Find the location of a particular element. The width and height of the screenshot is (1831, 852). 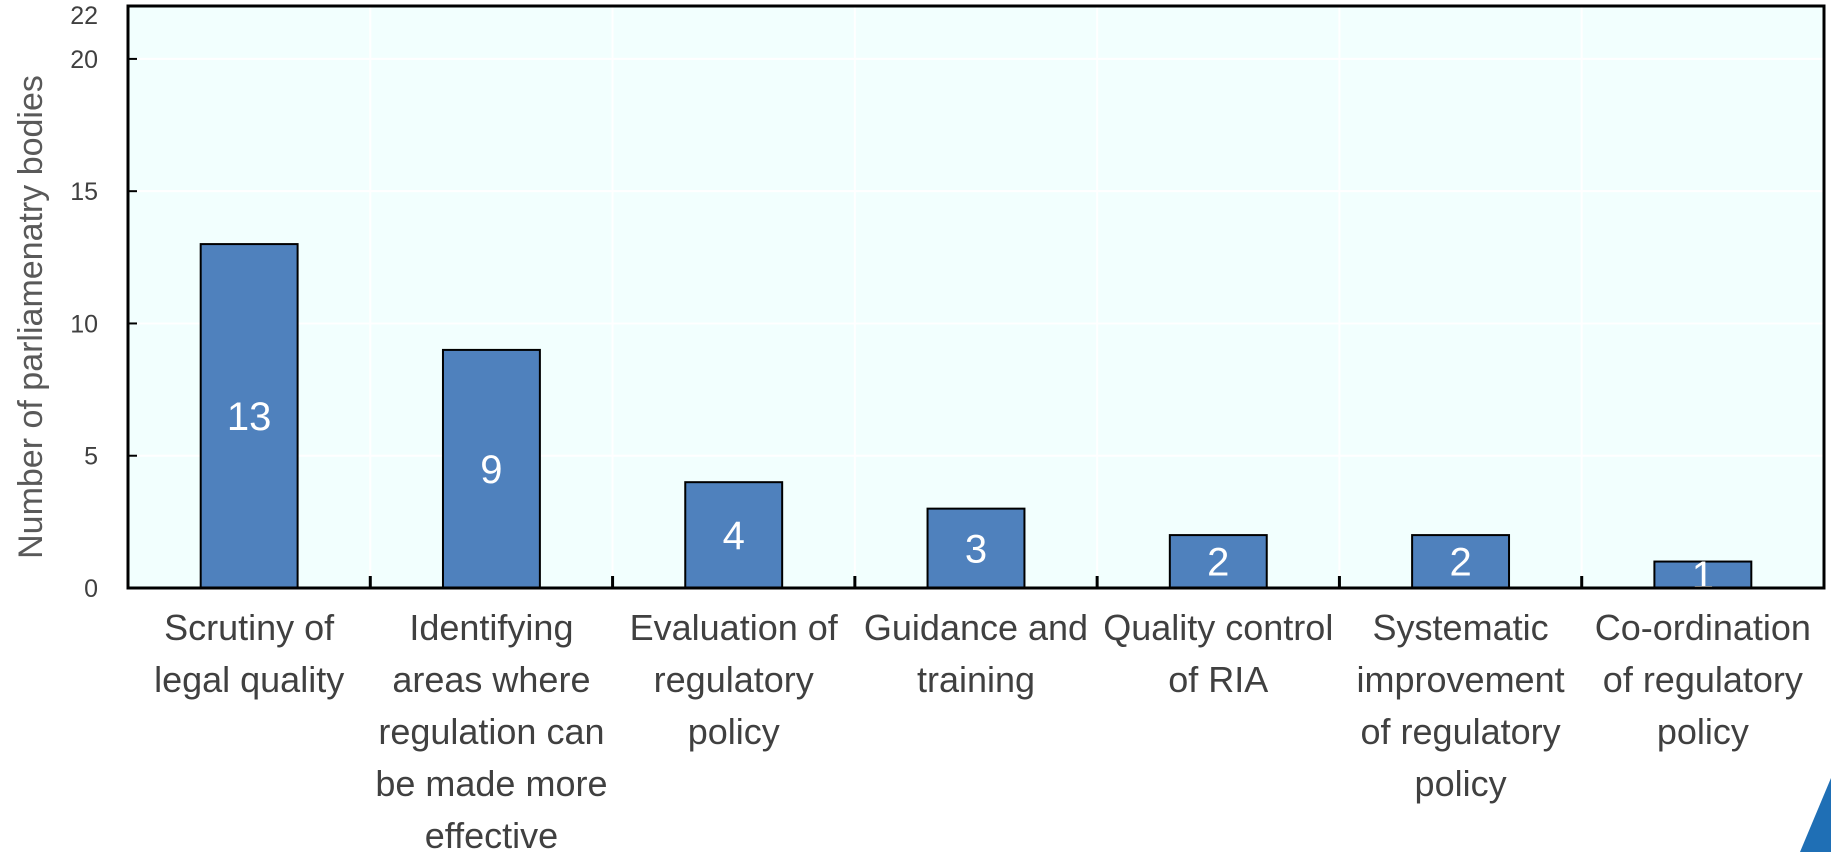

data-label-1: 9 is located at coordinates (491, 470).